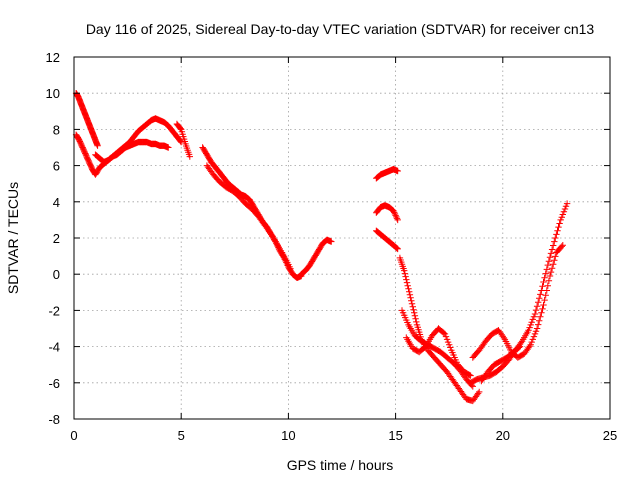 Image resolution: width=640 pixels, height=480 pixels. What do you see at coordinates (54, 419) in the screenshot?
I see `y-tick-label: -8` at bounding box center [54, 419].